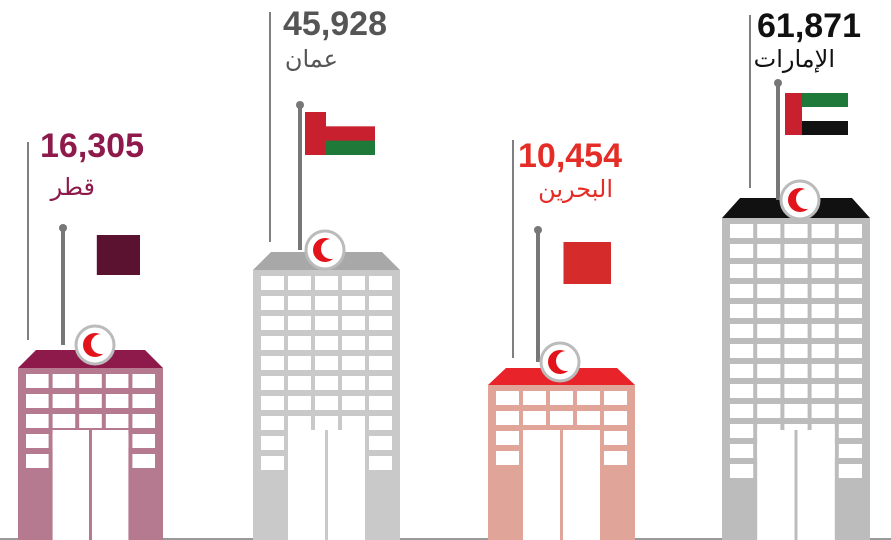 This screenshot has width=891, height=540. I want to click on country-name: قطر, so click(72, 187).